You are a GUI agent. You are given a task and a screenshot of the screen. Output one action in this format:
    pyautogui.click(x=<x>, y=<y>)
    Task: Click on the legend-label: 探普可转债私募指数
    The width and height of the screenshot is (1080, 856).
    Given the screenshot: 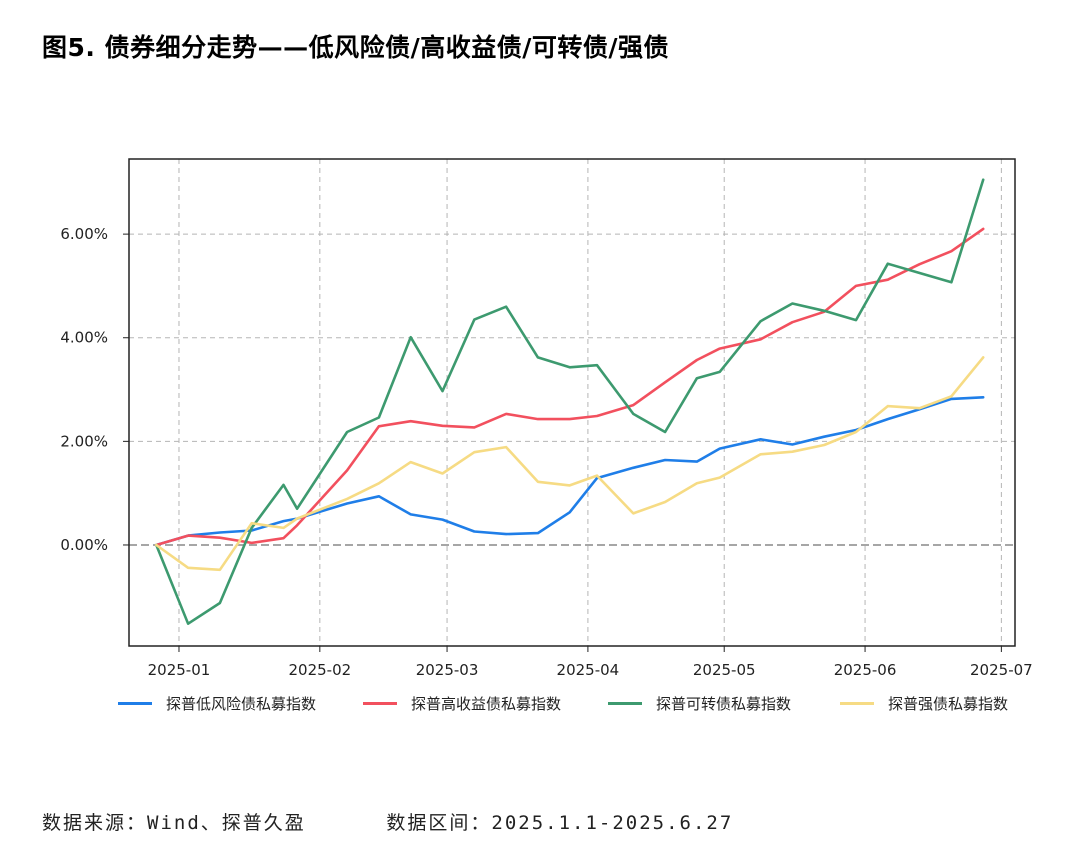 What is the action you would take?
    pyautogui.click(x=724, y=703)
    